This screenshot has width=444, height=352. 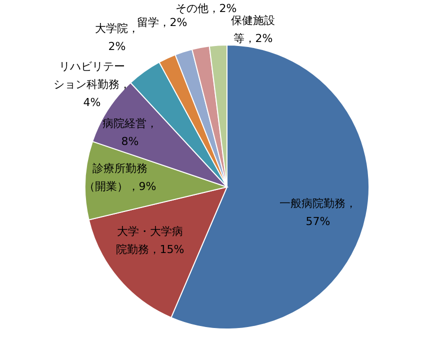 I want to click on slice-label: 留学，2%, so click(x=162, y=22).